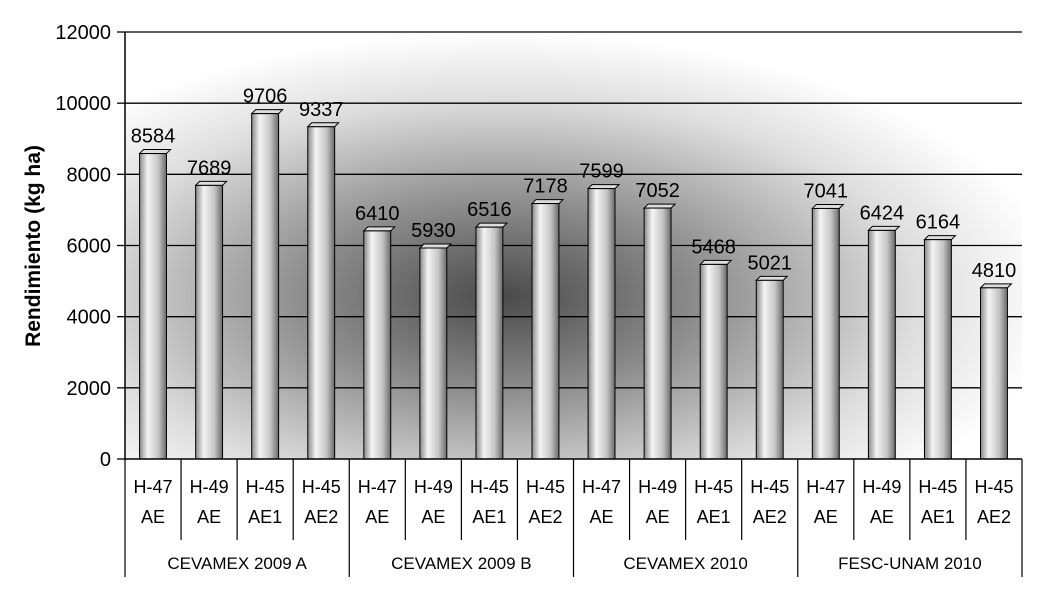 The image size is (1050, 612). Describe the element at coordinates (910, 563) in the screenshot. I see `group-label: FESC-UNAM 2010` at that location.